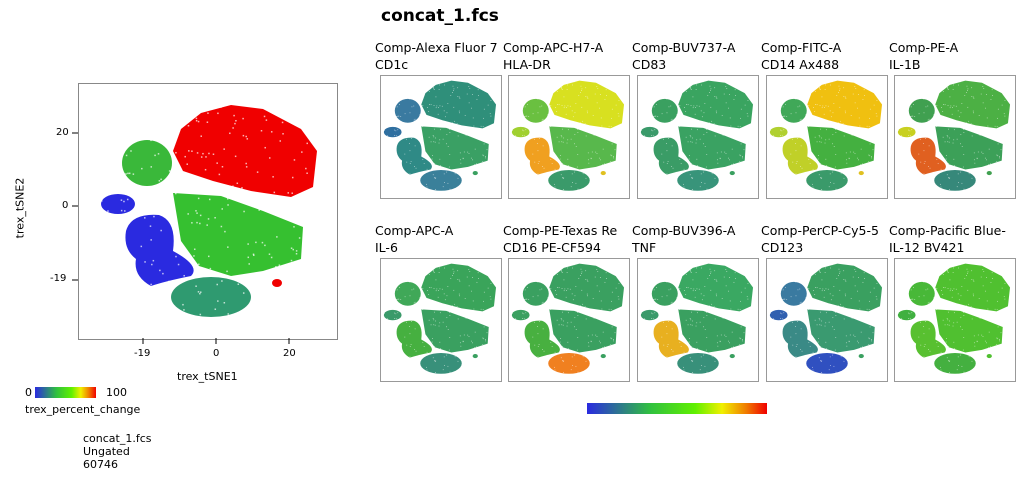 This screenshot has width=1023, height=478. I want to click on colorbar-max: 100, so click(116, 392).